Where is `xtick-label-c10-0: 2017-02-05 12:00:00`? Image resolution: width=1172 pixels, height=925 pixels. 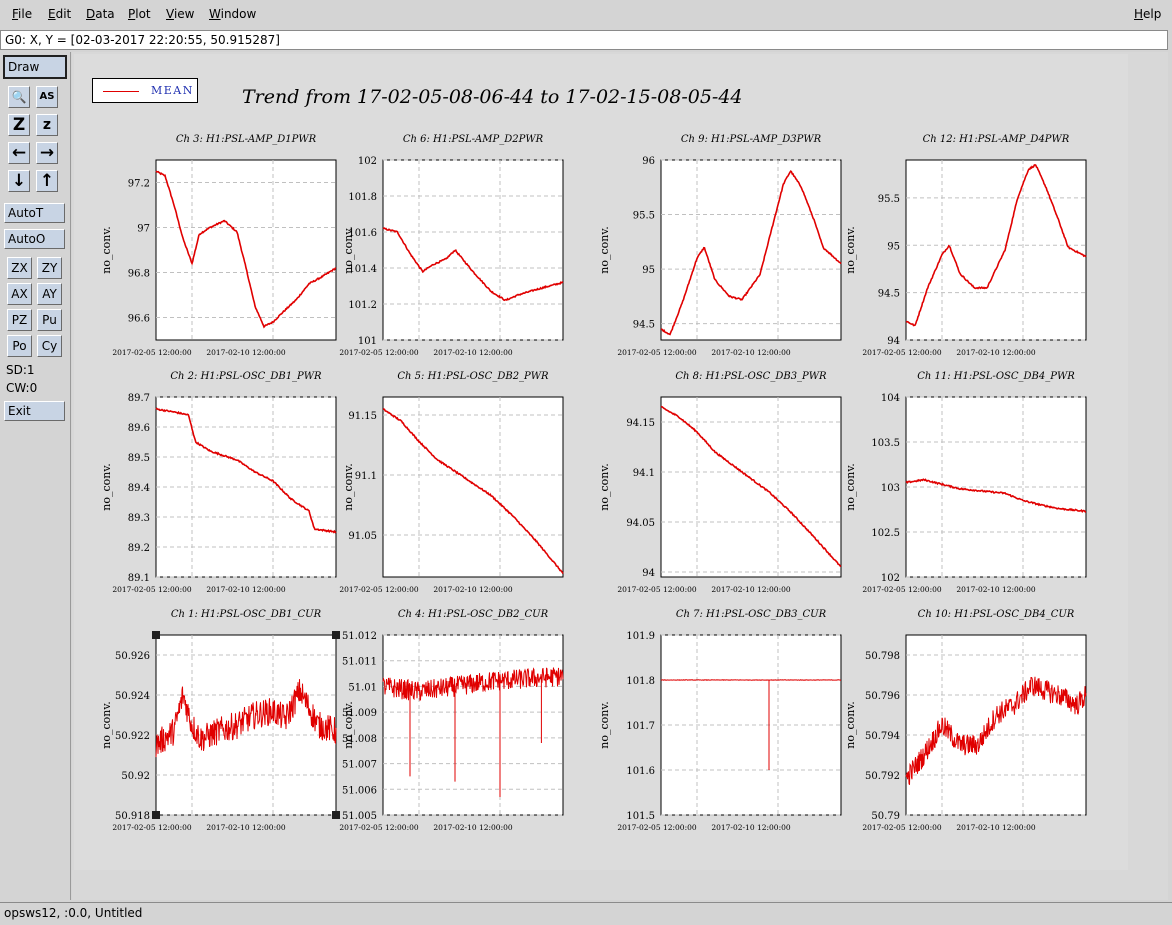
xtick-label-c10-0: 2017-02-05 12:00:00 is located at coordinates (657, 827).